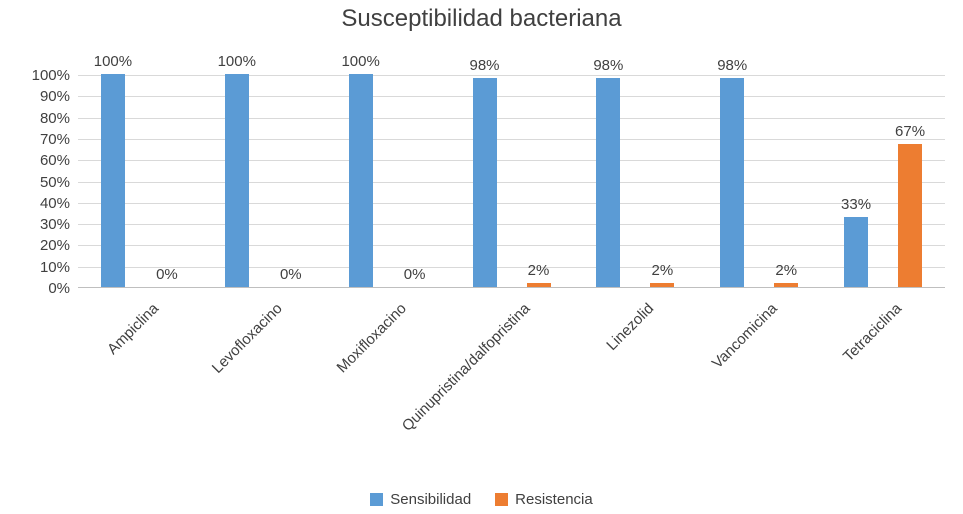 The image size is (963, 514). I want to click on y-axis-tick-label: 100%, so click(50, 75).